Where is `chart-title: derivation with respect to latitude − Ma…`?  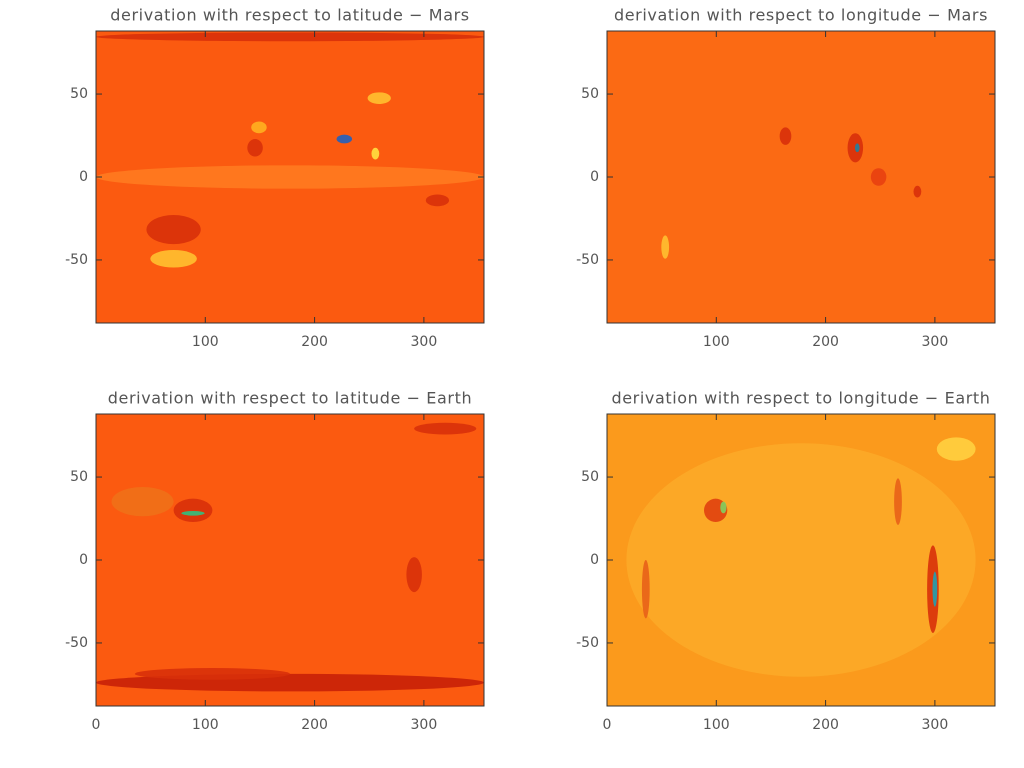 chart-title: derivation with respect to latitude − Ma… is located at coordinates (289, 15).